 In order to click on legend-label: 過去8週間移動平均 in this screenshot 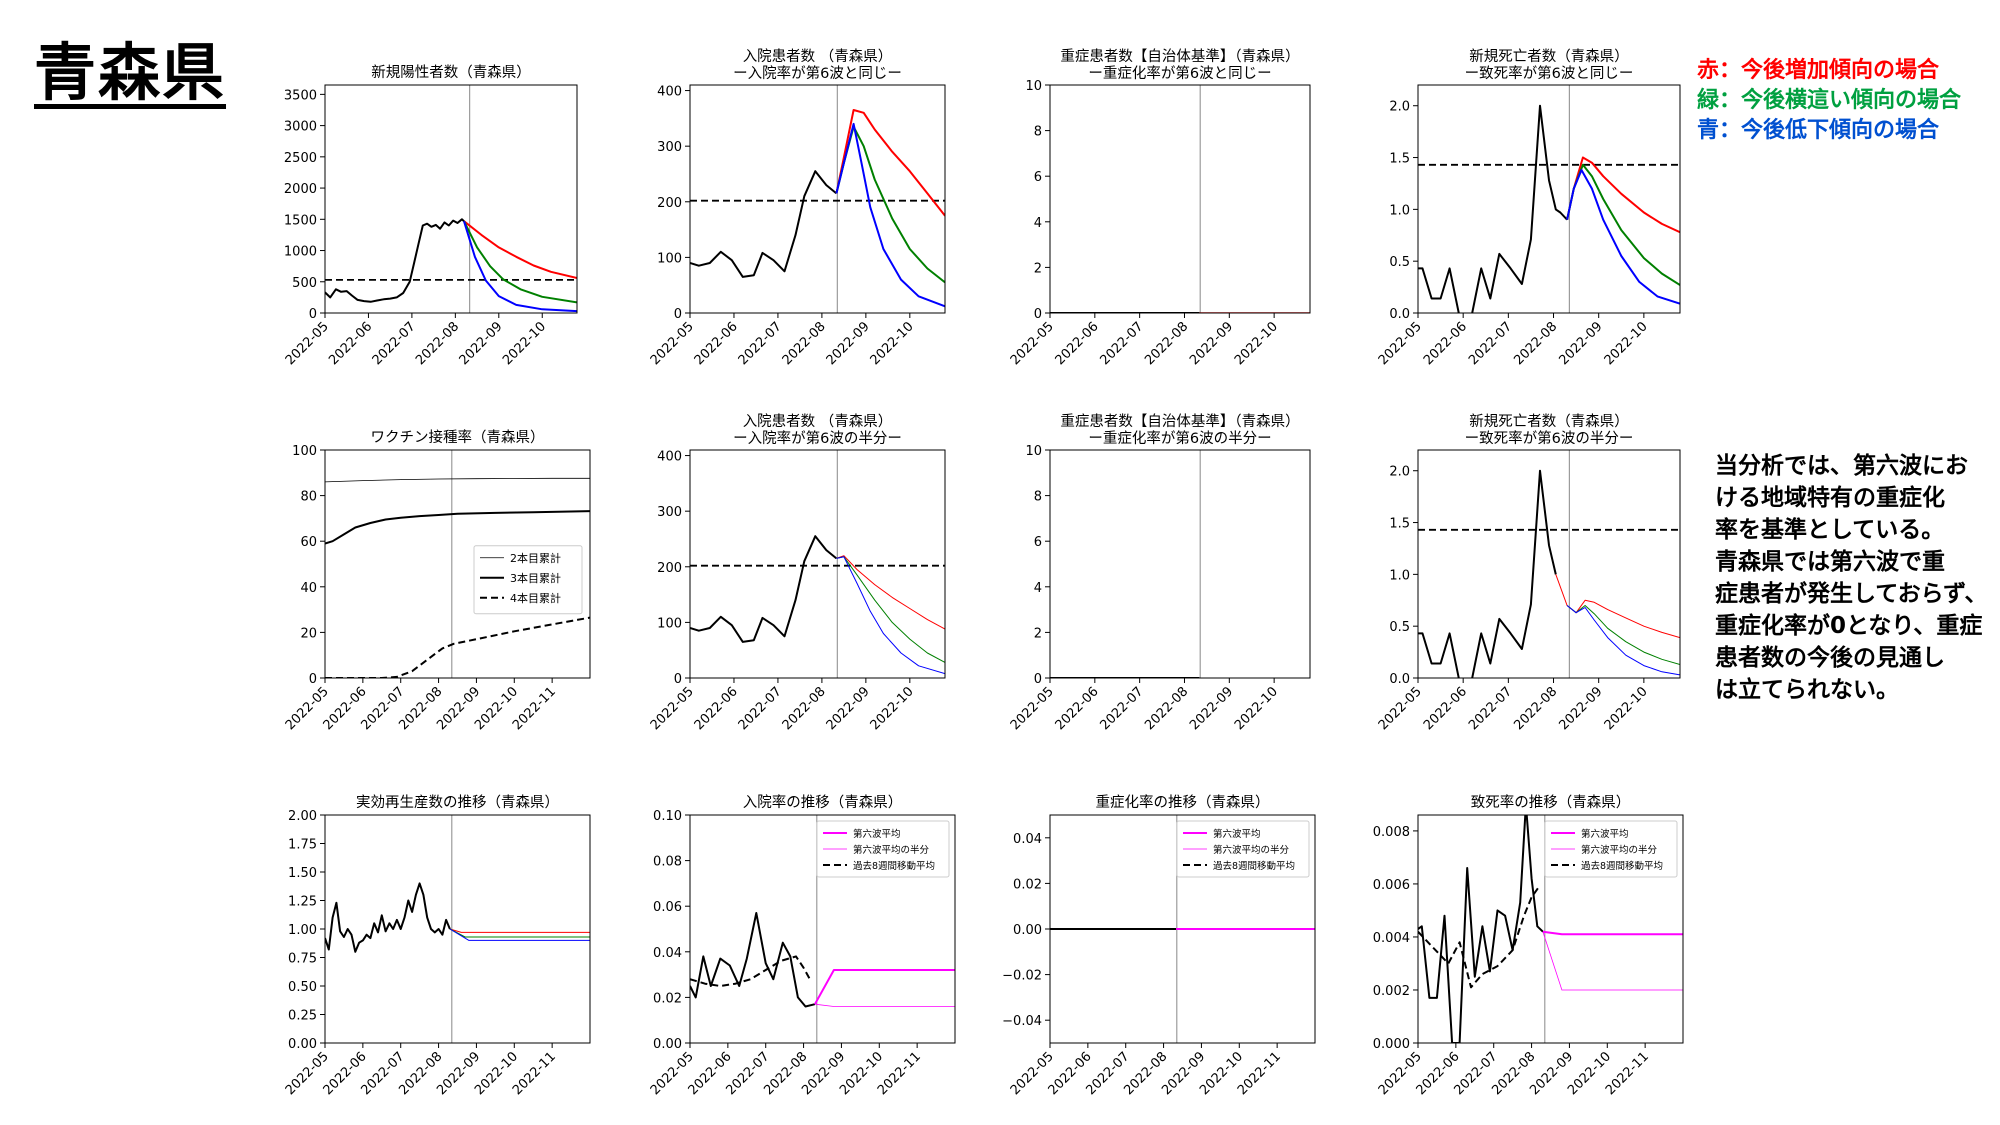, I will do `click(894, 866)`.